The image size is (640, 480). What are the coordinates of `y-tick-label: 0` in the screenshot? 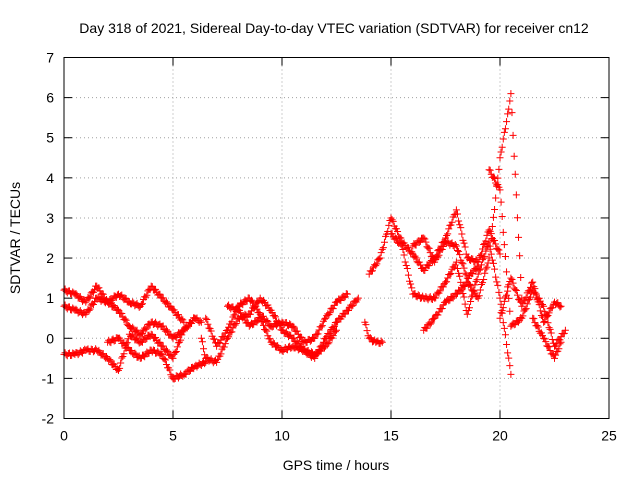 It's located at (50, 338).